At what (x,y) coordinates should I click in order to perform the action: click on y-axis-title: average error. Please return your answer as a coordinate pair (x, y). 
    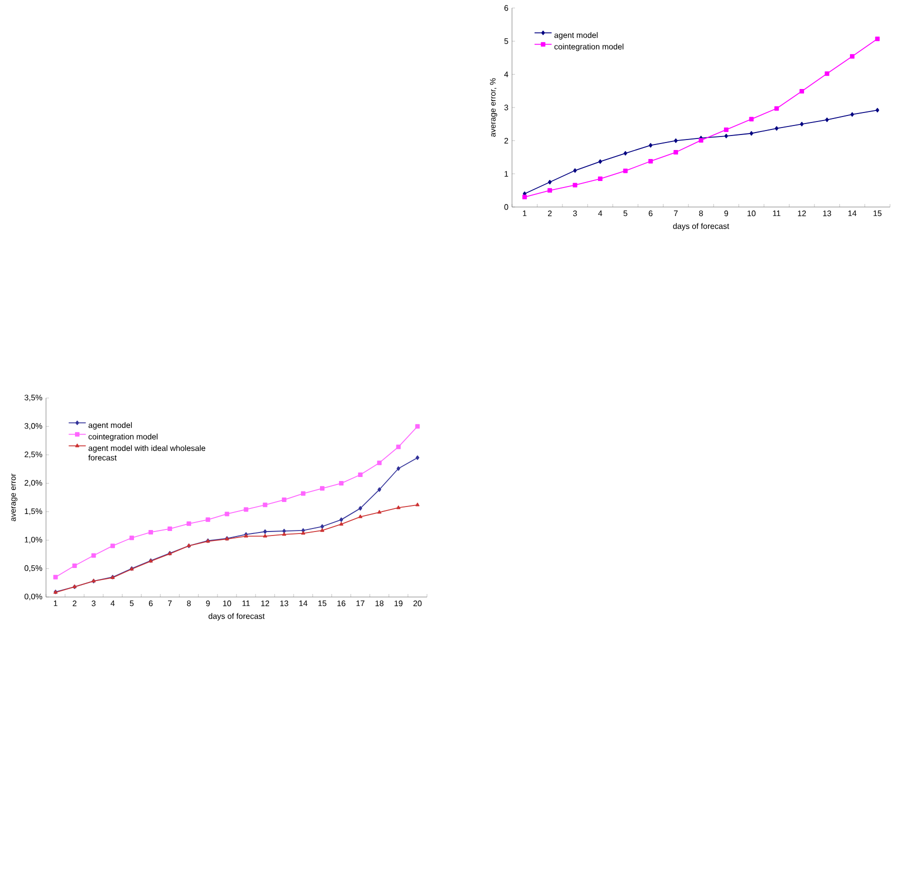
    Looking at the image, I should click on (14, 498).